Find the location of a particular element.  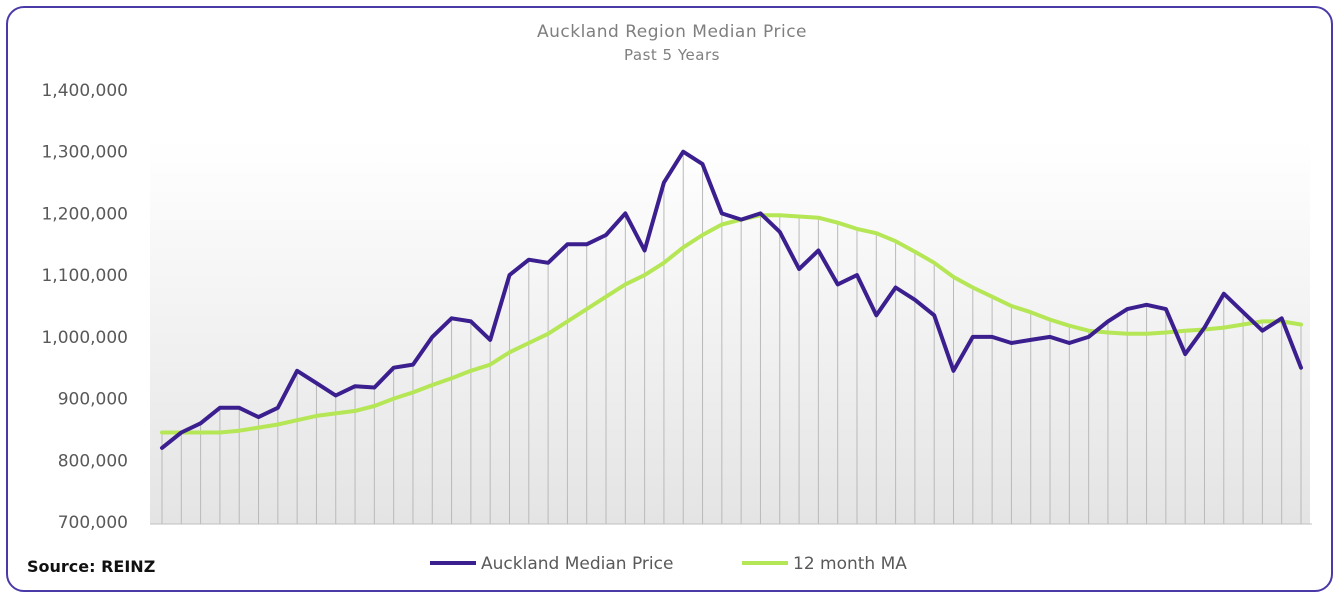

legend-label-12-month-ma: 12 month MA is located at coordinates (850, 564).